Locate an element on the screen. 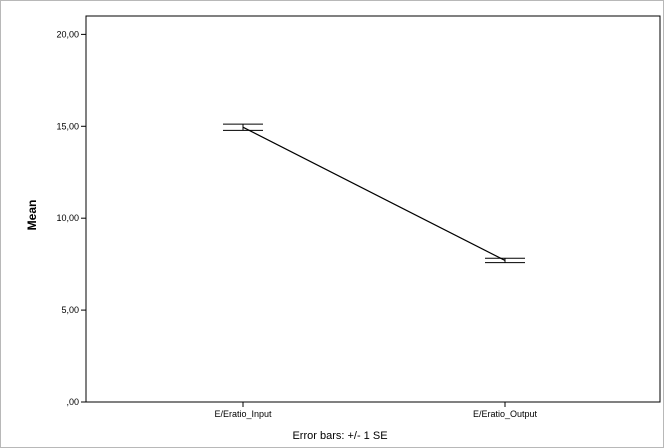  y-axis-title: Mean is located at coordinates (32, 215).